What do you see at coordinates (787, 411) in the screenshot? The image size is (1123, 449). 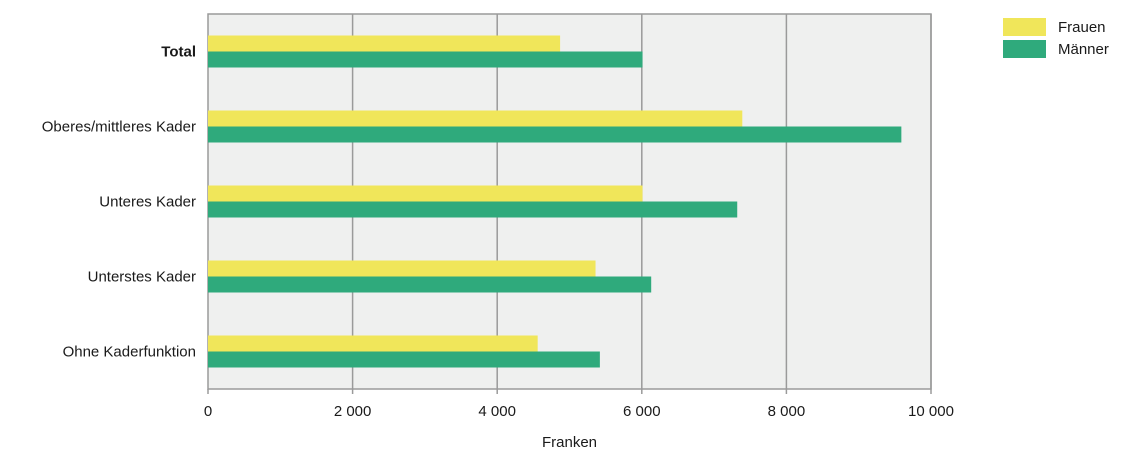 I see `x-tick-label: 8 000` at bounding box center [787, 411].